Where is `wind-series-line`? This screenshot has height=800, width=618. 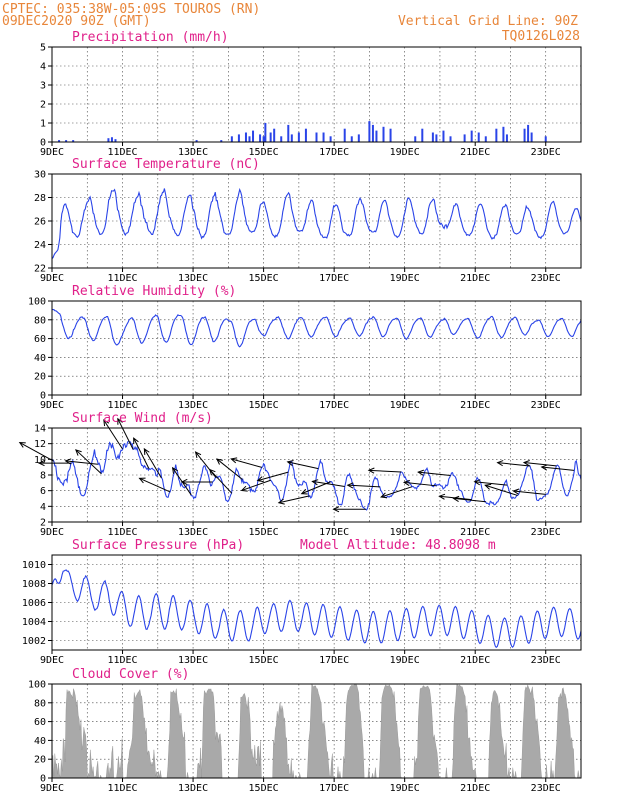 wind-series-line is located at coordinates (316, 476).